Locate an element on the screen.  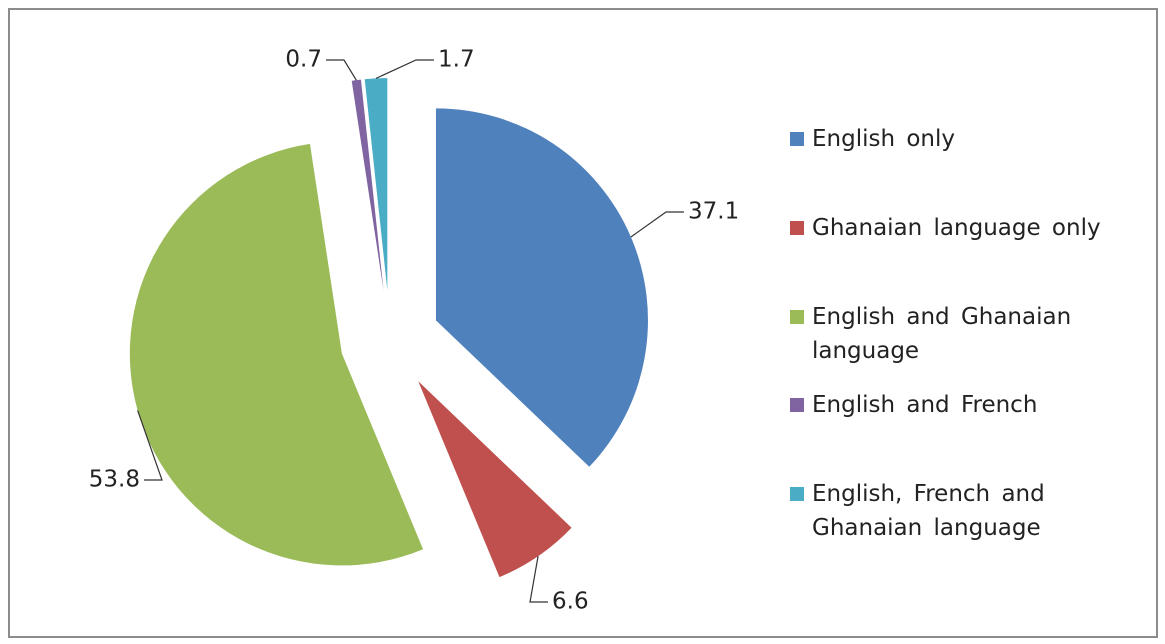
legend-label: Ghanaian language only is located at coordinates (956, 228).